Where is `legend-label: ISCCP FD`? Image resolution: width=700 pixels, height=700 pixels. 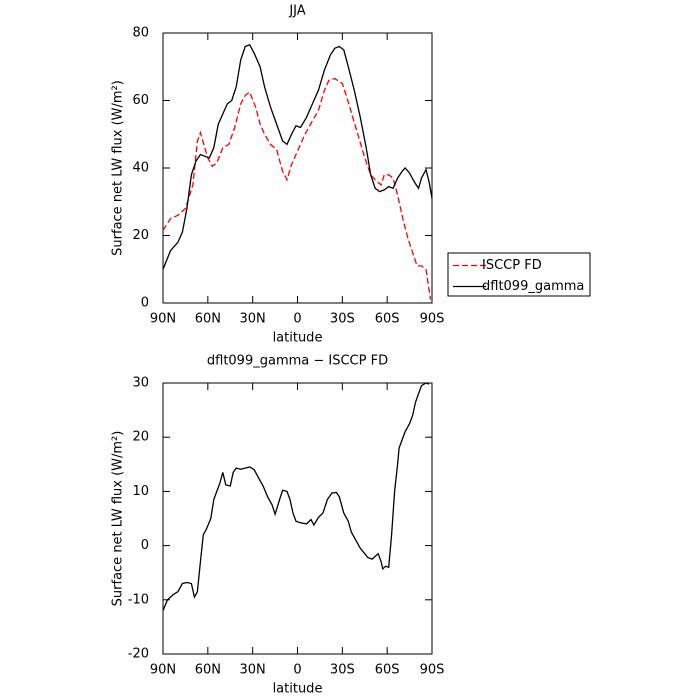 legend-label: ISCCP FD is located at coordinates (512, 265).